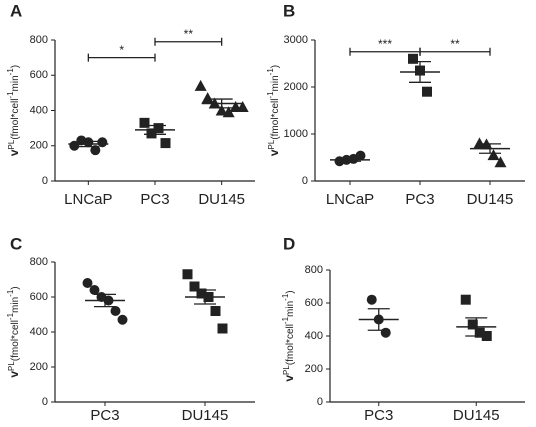 This screenshot has height=427, width=536. I want to click on panel-label: A, so click(16, 10).